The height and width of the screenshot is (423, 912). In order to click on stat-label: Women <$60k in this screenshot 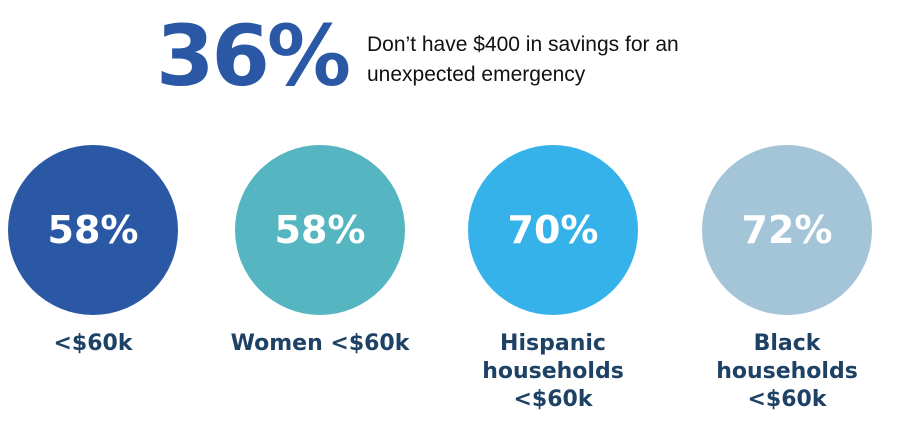, I will do `click(320, 344)`.